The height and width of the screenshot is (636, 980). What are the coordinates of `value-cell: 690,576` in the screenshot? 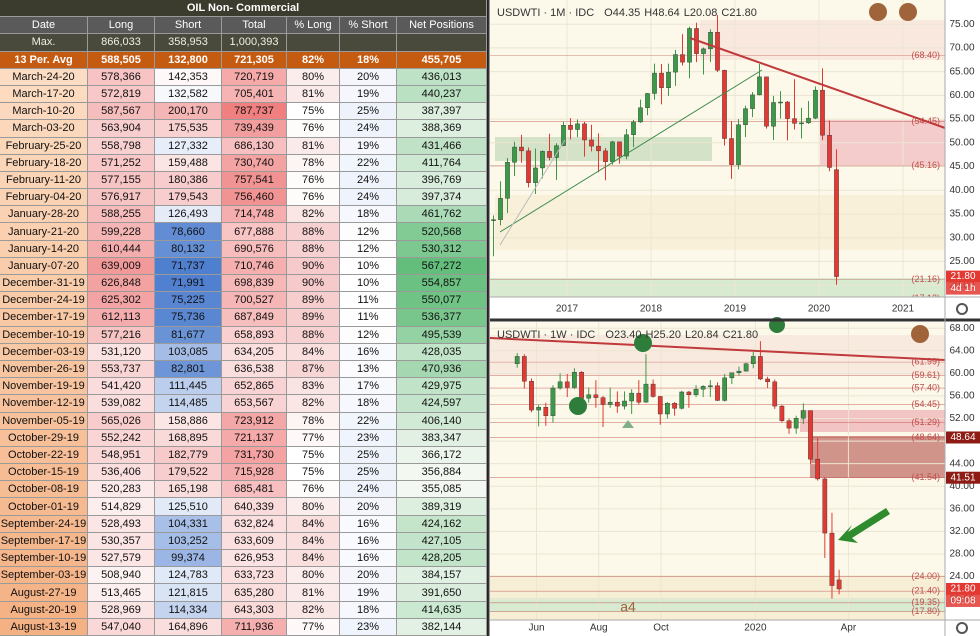 It's located at (254, 249).